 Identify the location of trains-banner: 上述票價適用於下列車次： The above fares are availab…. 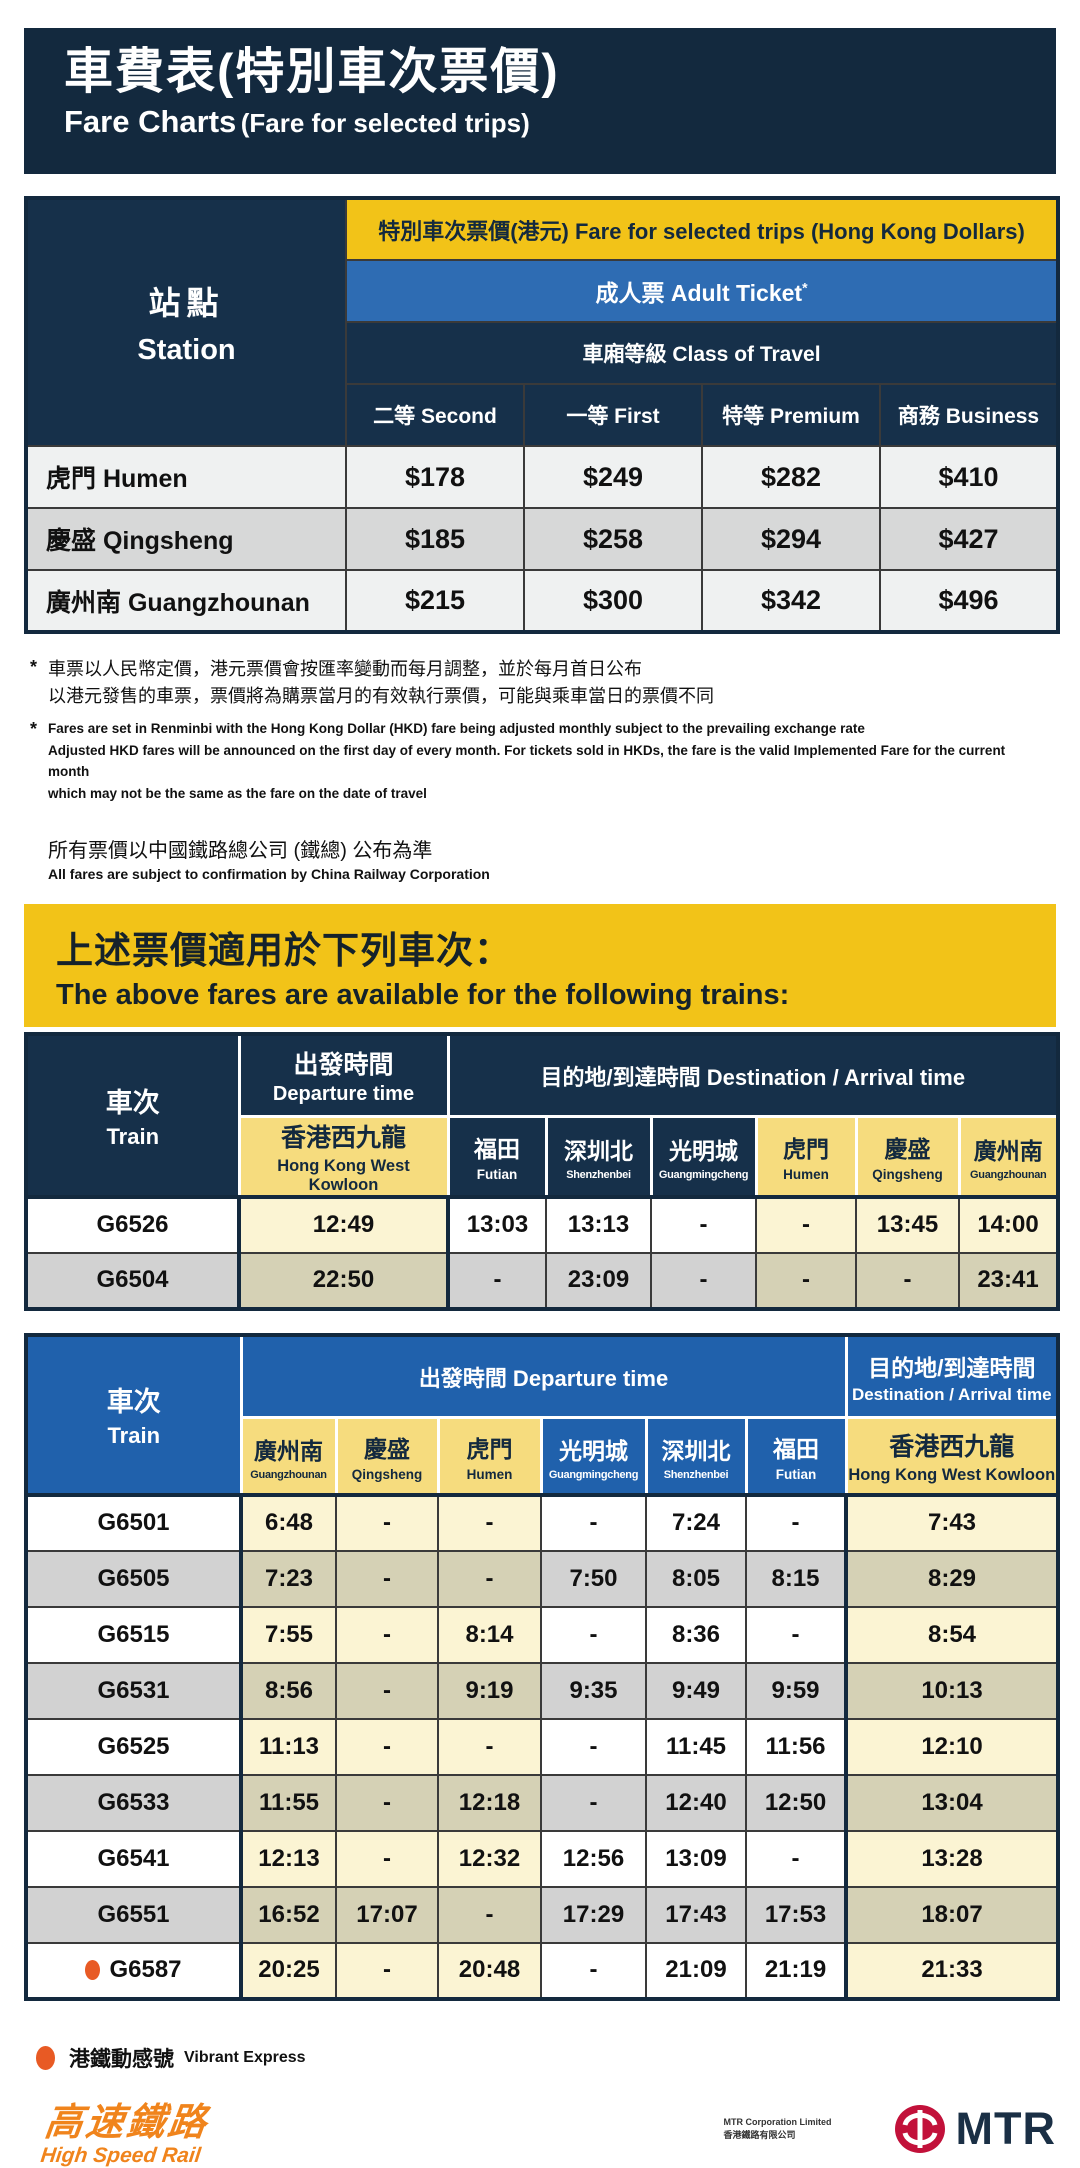
(540, 966).